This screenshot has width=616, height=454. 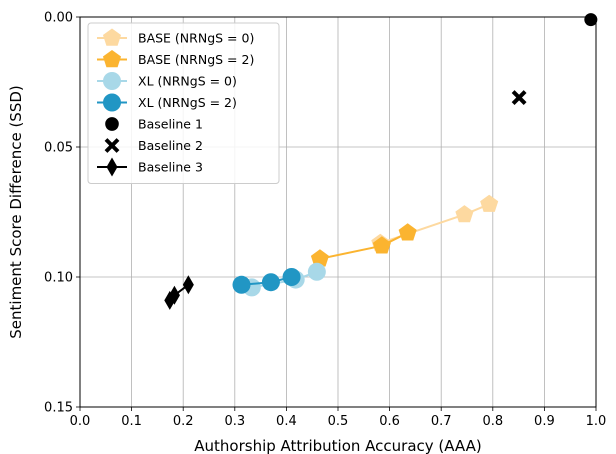 I want to click on legend-entry: BASE (NRNgS = 0), so click(x=175, y=37).